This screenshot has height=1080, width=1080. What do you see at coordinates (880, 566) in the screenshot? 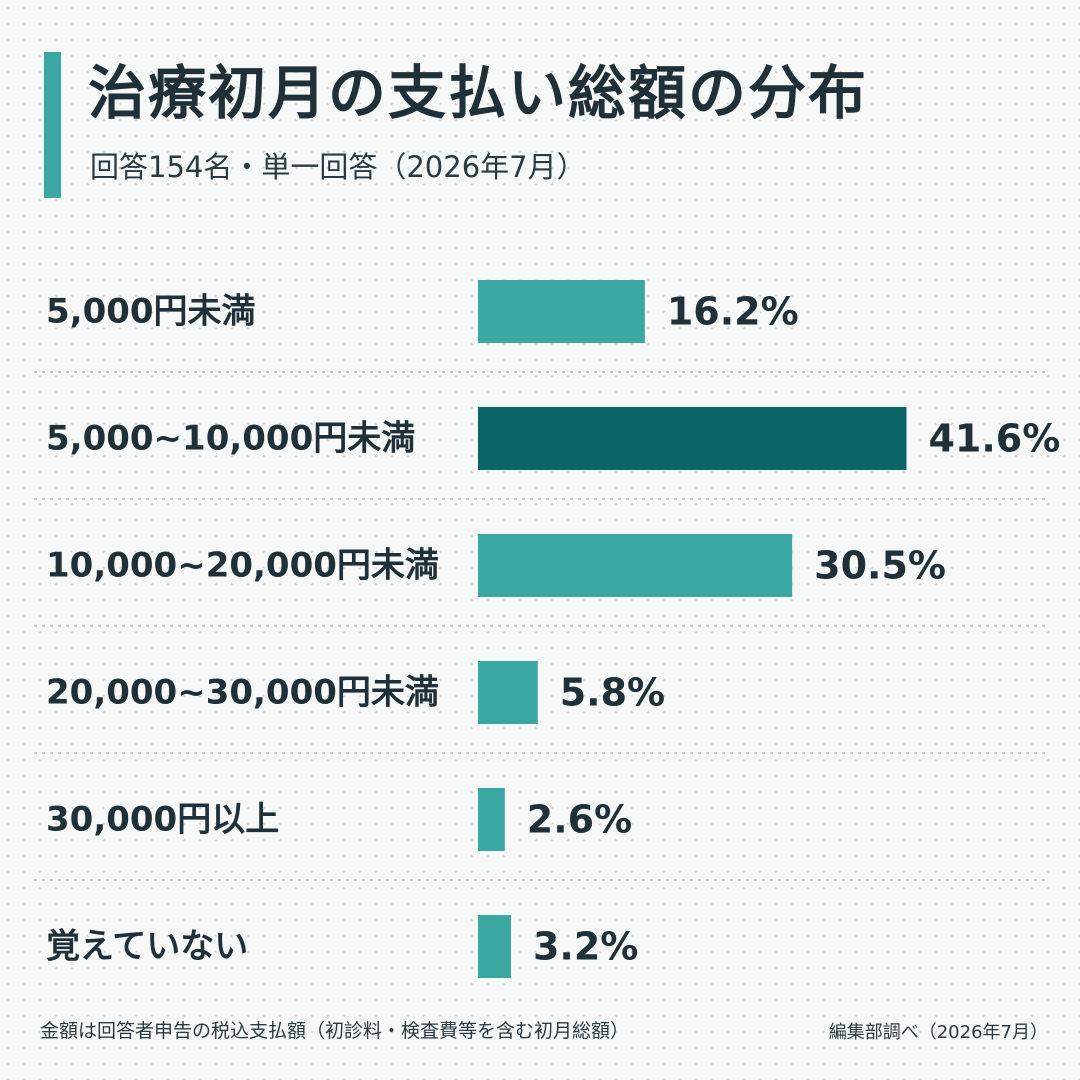
I see `value-label: 30.5%` at bounding box center [880, 566].